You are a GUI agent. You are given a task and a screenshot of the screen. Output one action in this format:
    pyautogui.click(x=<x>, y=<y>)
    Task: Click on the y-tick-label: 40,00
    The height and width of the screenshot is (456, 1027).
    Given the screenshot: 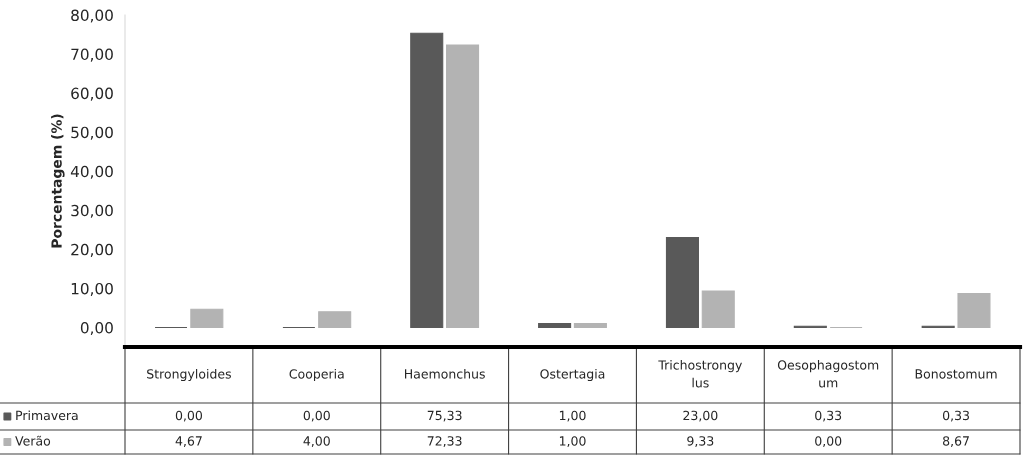 What is the action you would take?
    pyautogui.click(x=91, y=172)
    